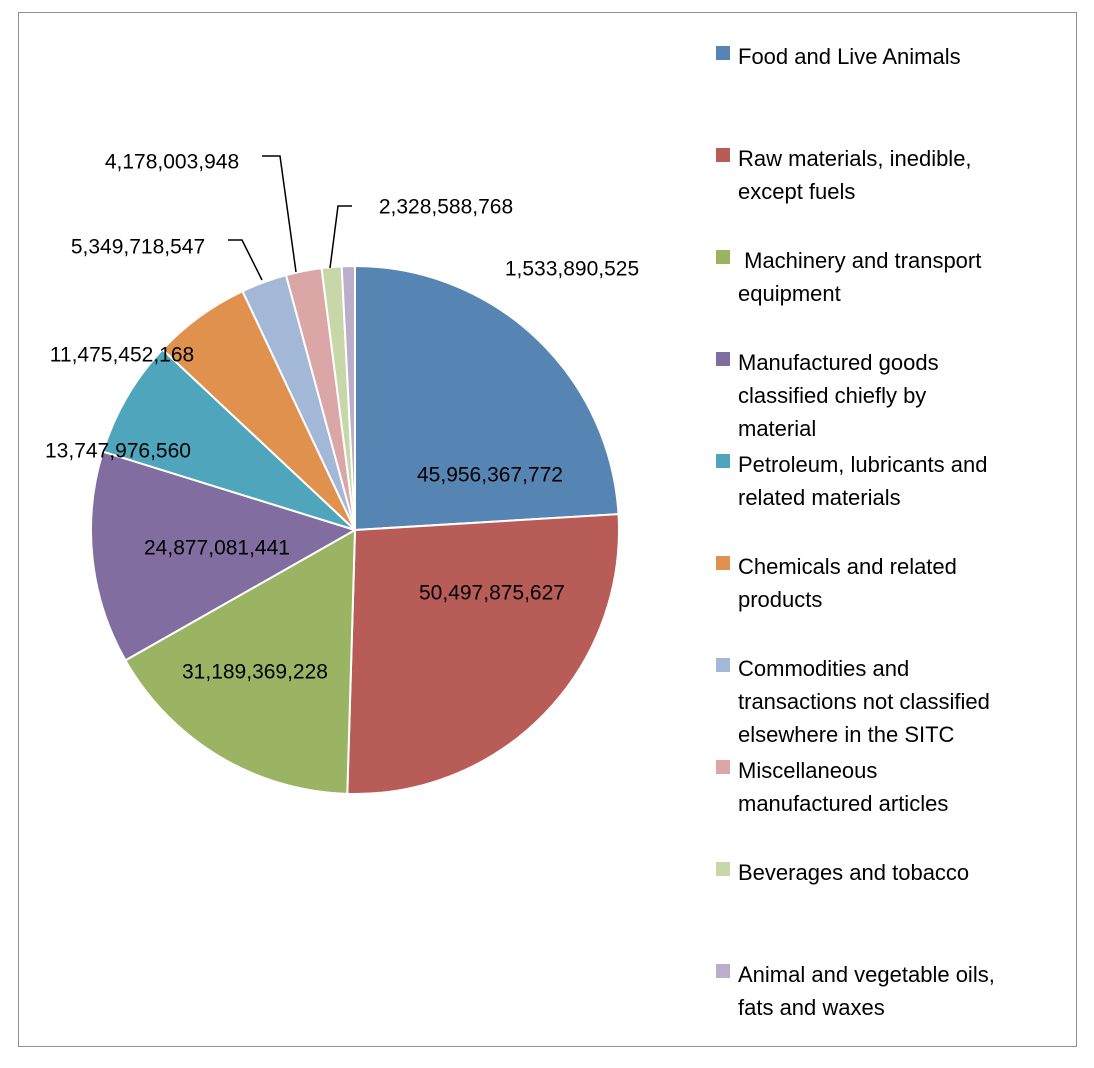 The height and width of the screenshot is (1068, 1094). Describe the element at coordinates (855, 175) in the screenshot. I see `legend-label: Raw materials, inedible, except fuels` at that location.